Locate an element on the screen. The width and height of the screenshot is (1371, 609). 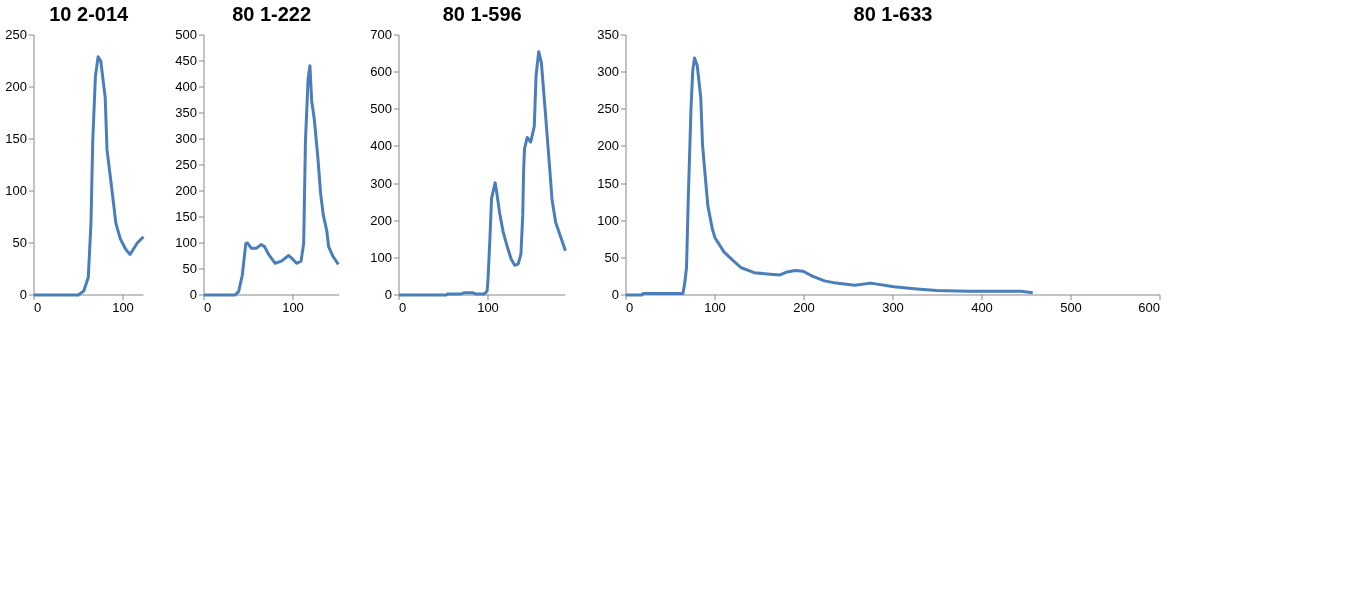
y-tick-label: 450 is located at coordinates (186, 60).